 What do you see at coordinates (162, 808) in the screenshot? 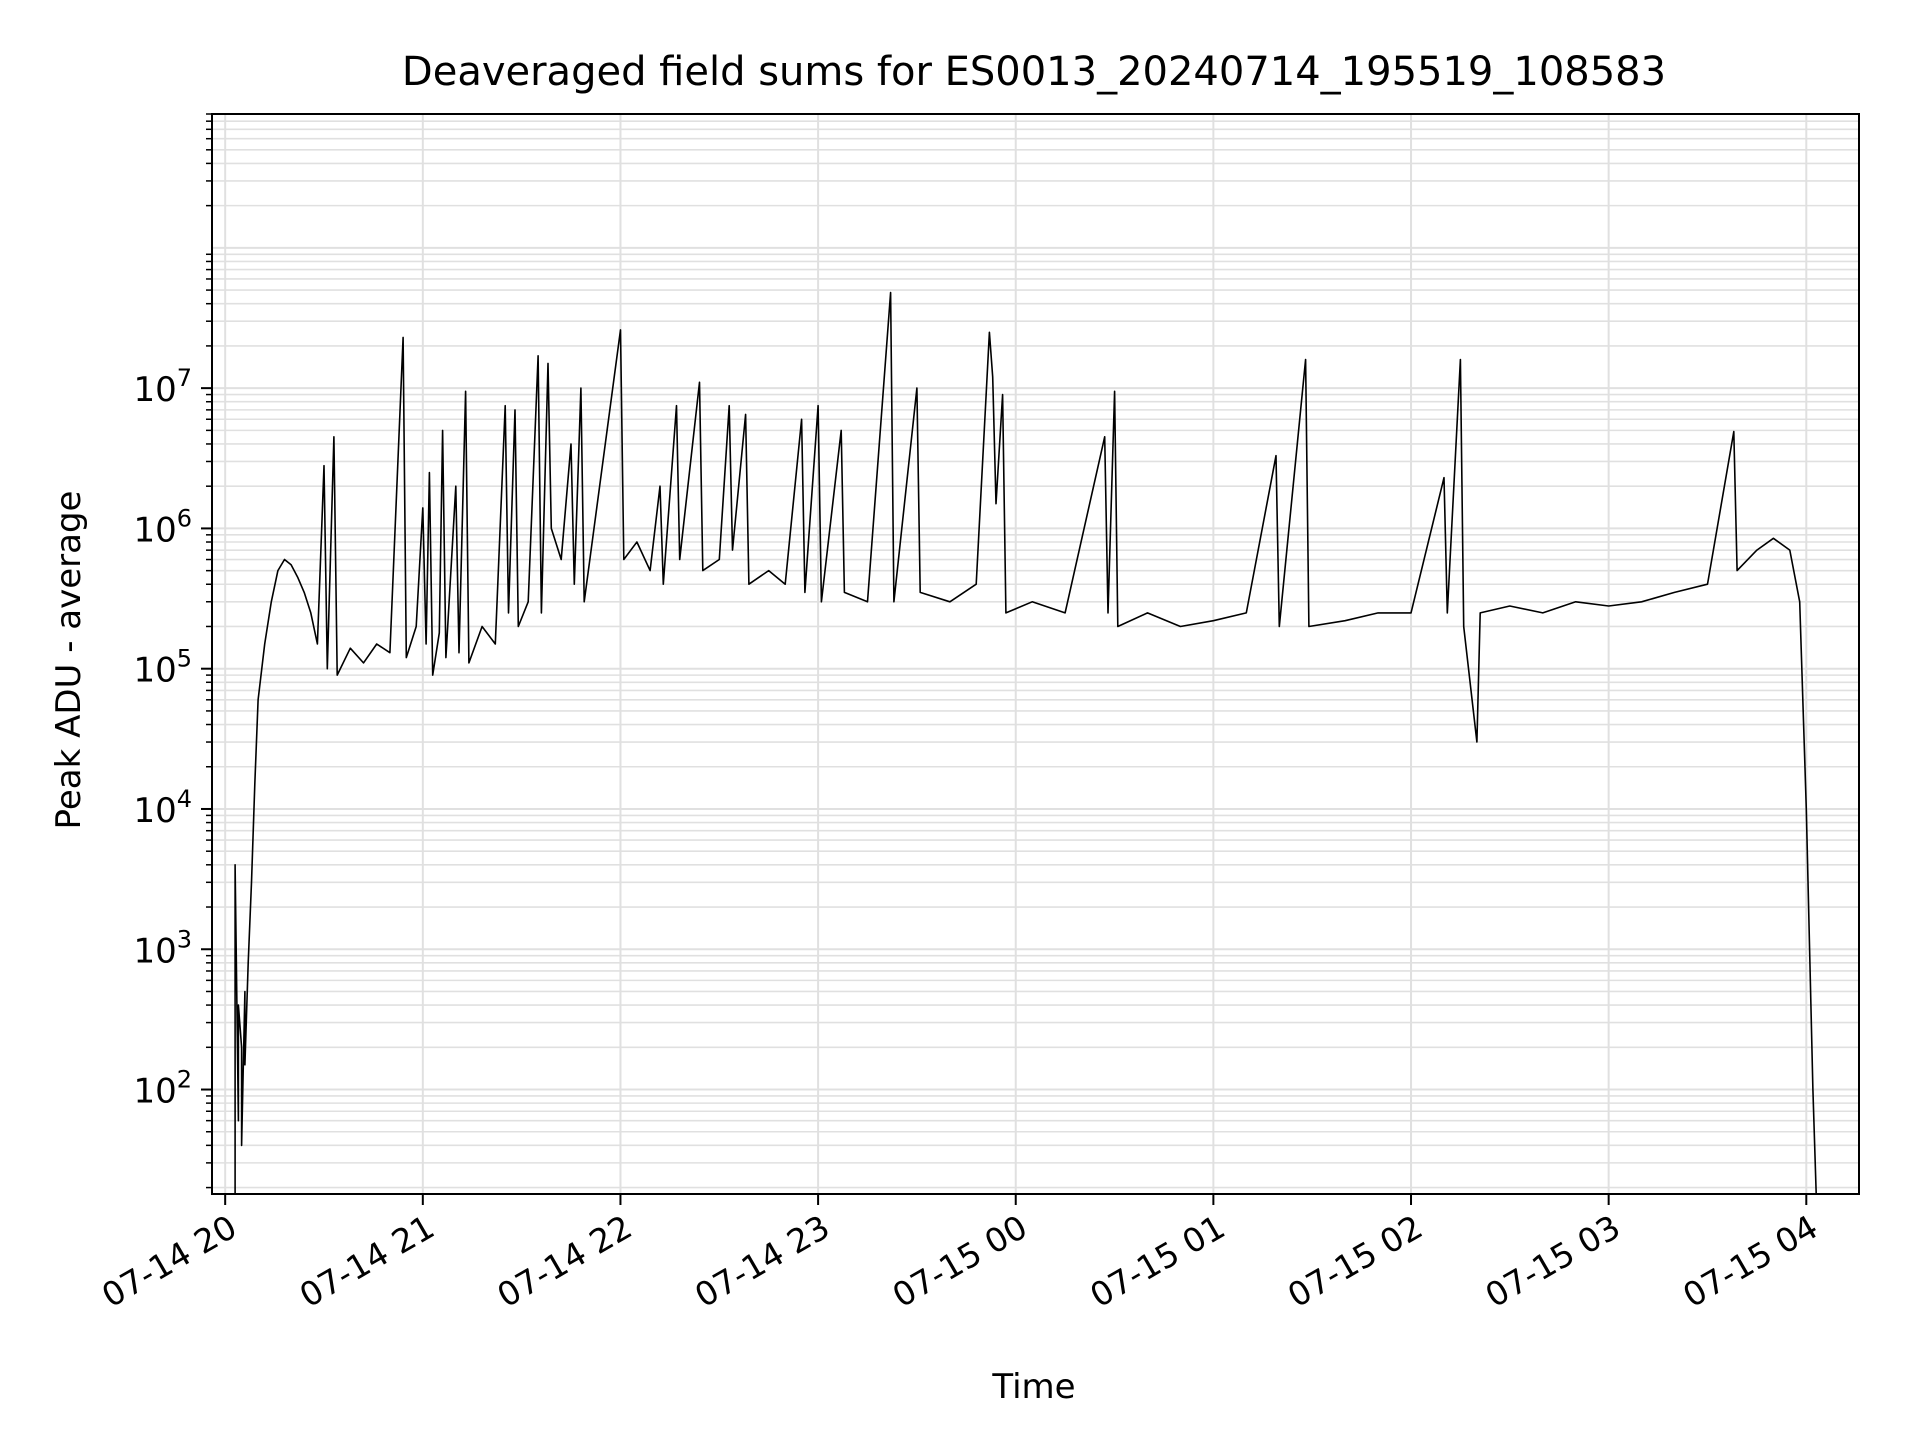
I see `y-tick-label: 10⁴` at bounding box center [162, 808].